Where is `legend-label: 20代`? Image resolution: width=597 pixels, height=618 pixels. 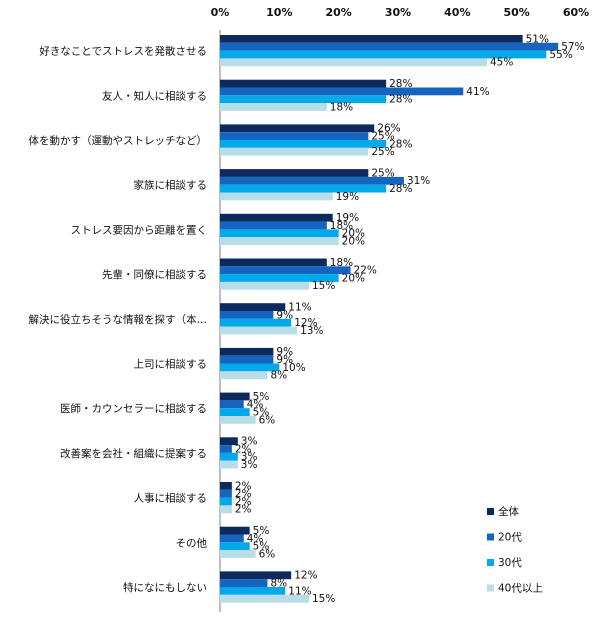 legend-label: 20代 is located at coordinates (510, 538).